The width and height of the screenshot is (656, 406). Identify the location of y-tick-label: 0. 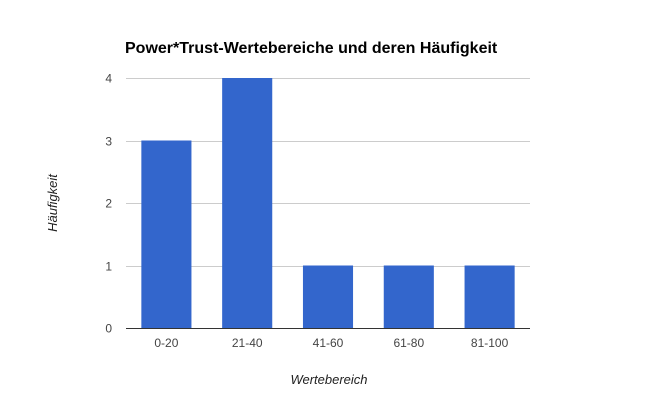
(108, 329).